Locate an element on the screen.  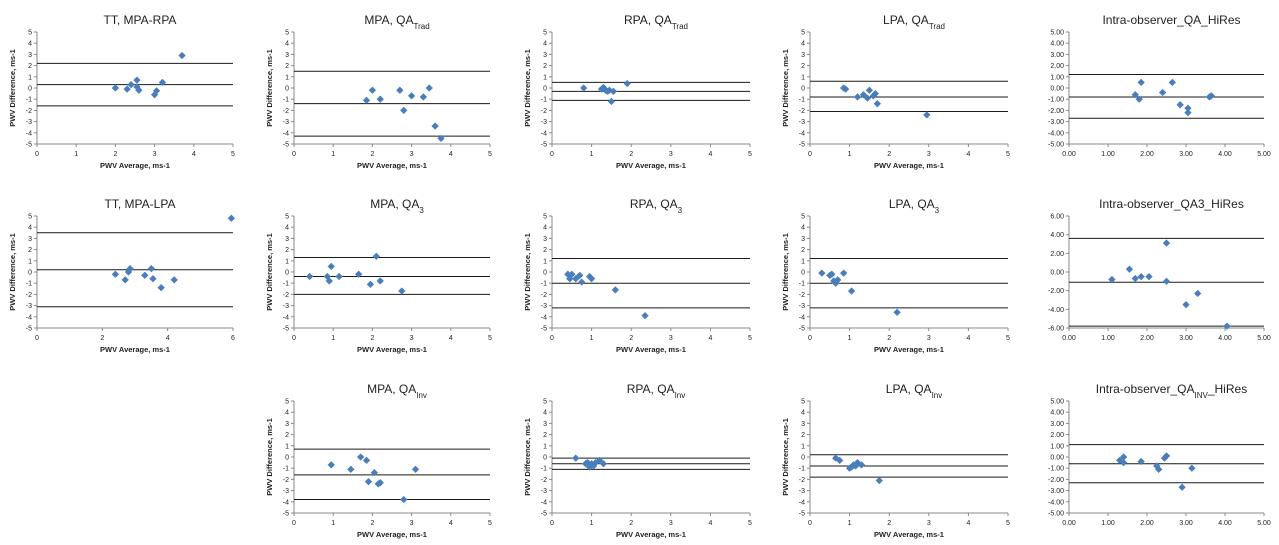
x-tick-label: 0.00 is located at coordinates (1069, 154).